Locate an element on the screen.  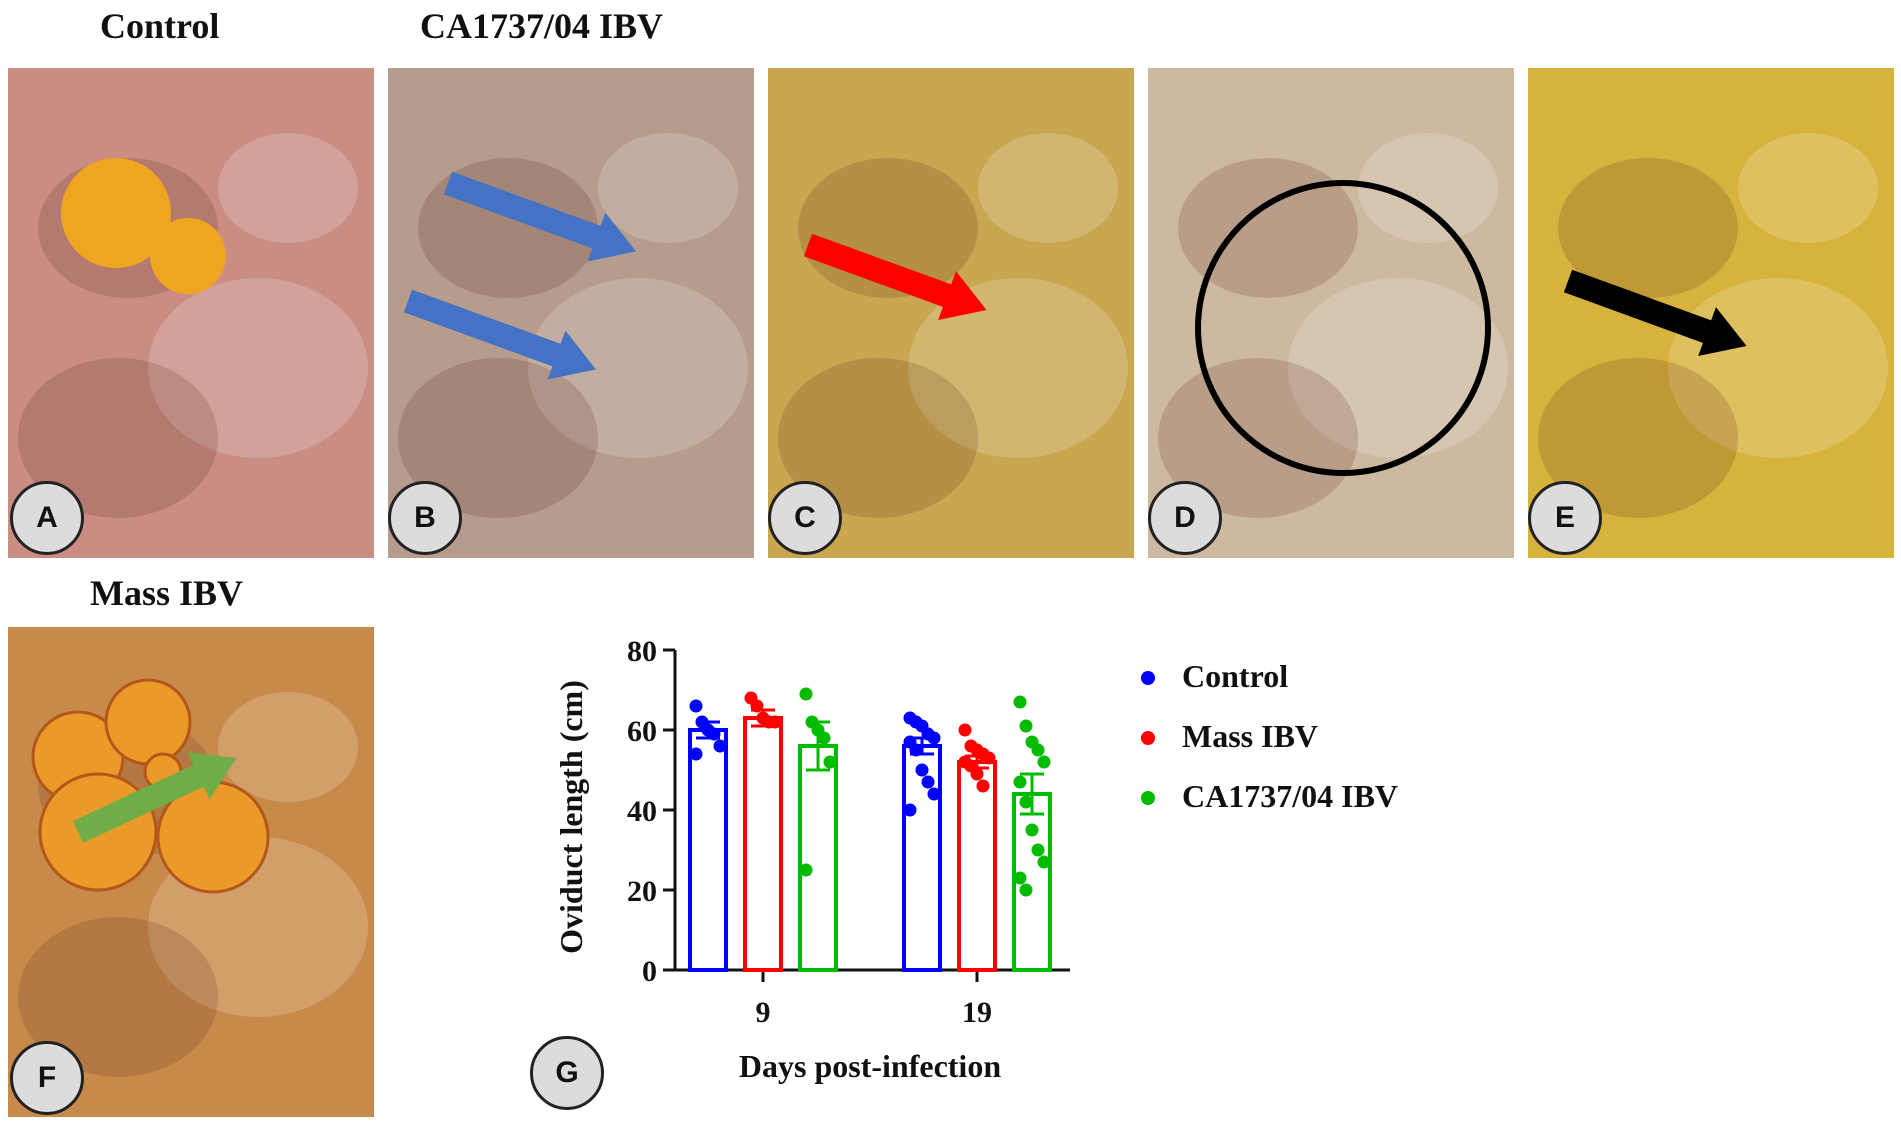
x-tick-label: 9 is located at coordinates (763, 1012).